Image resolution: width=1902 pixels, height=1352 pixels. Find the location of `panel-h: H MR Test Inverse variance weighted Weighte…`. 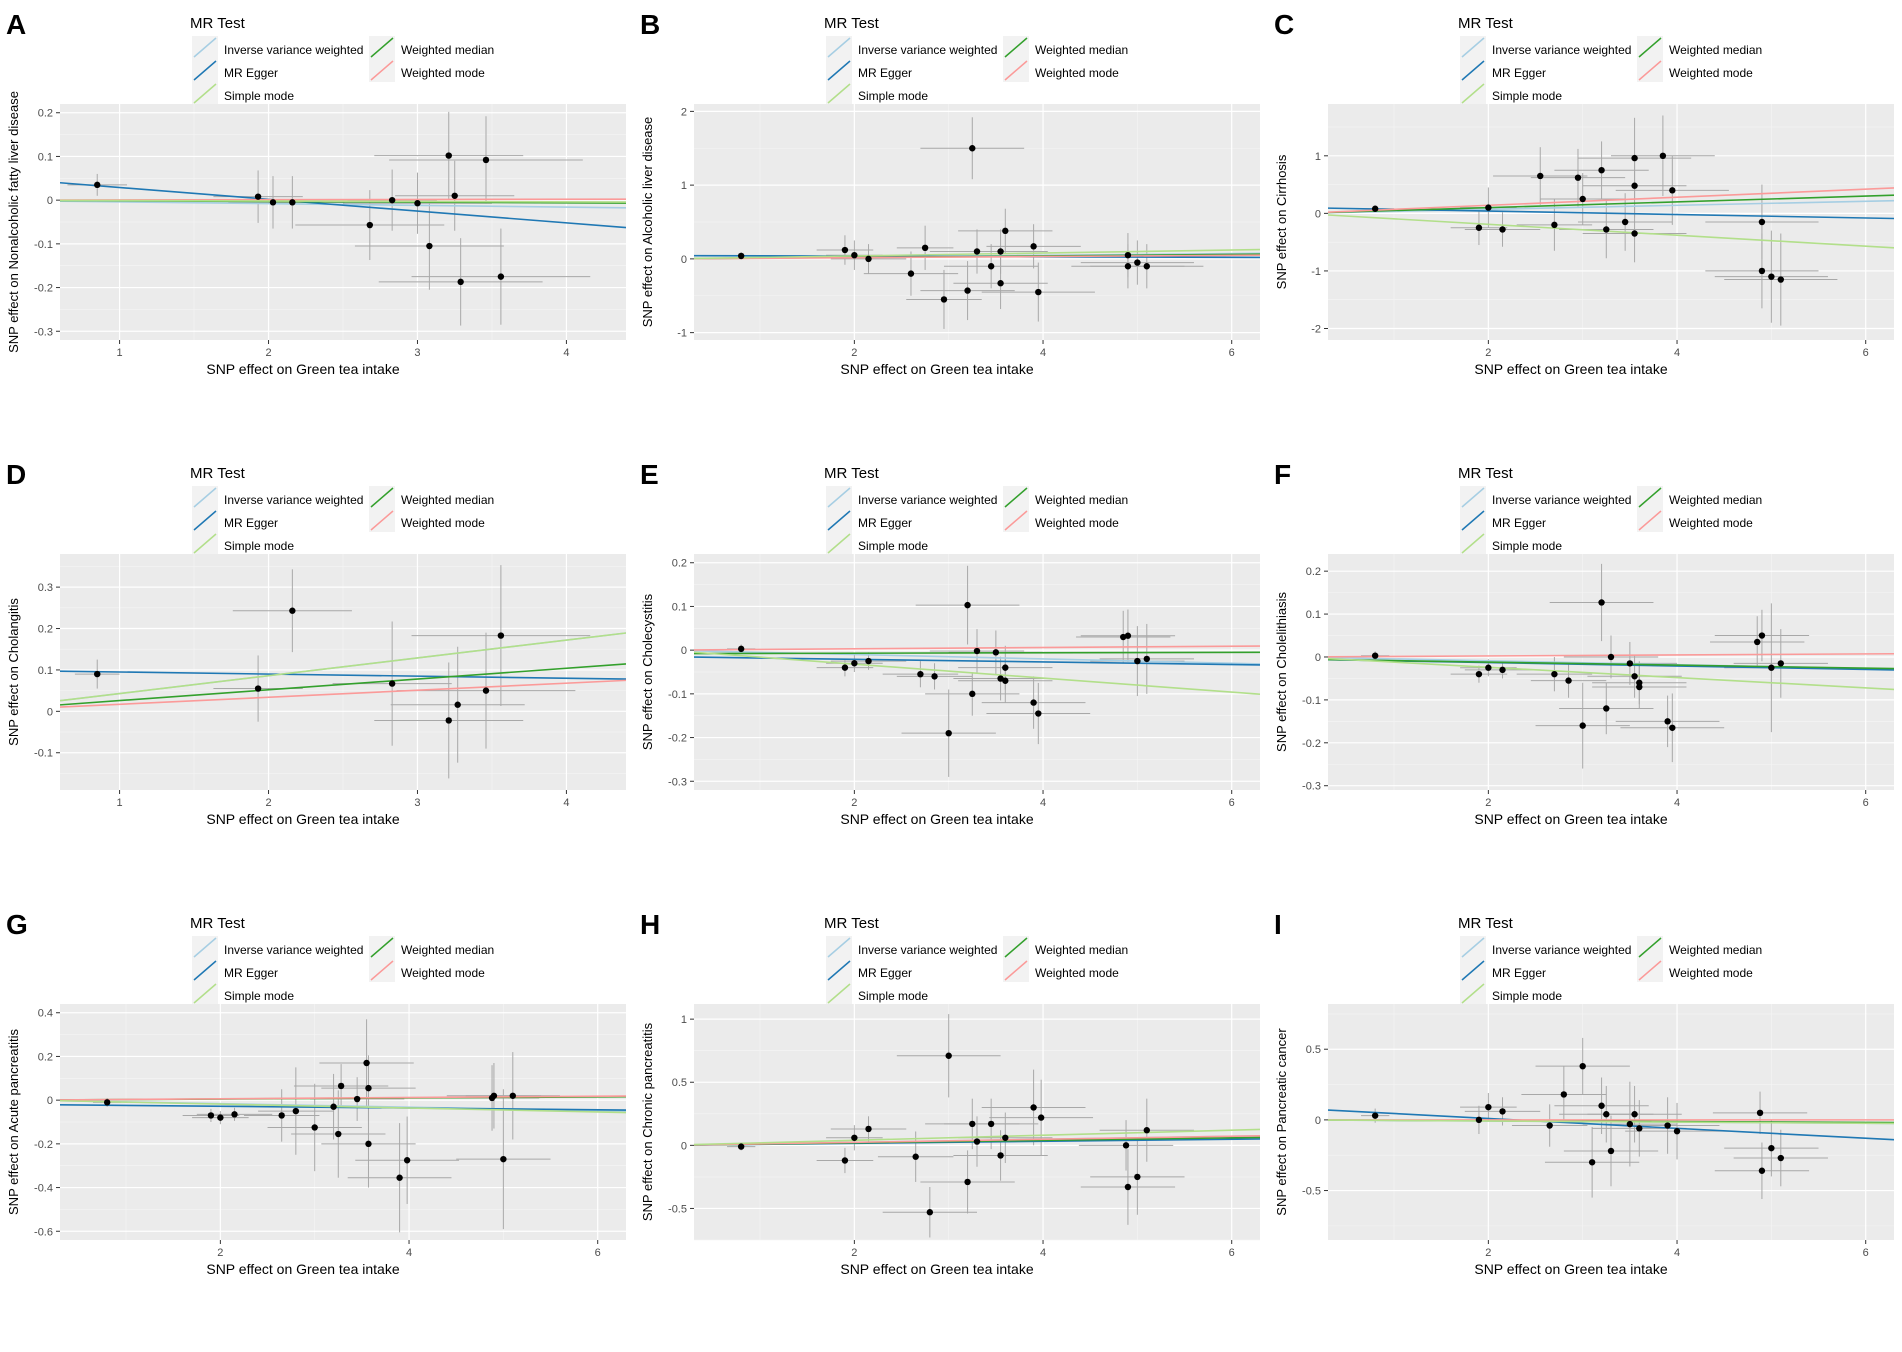

panel-h: H MR Test Inverse variance weighted Weighte… is located at coordinates (951, 1125).